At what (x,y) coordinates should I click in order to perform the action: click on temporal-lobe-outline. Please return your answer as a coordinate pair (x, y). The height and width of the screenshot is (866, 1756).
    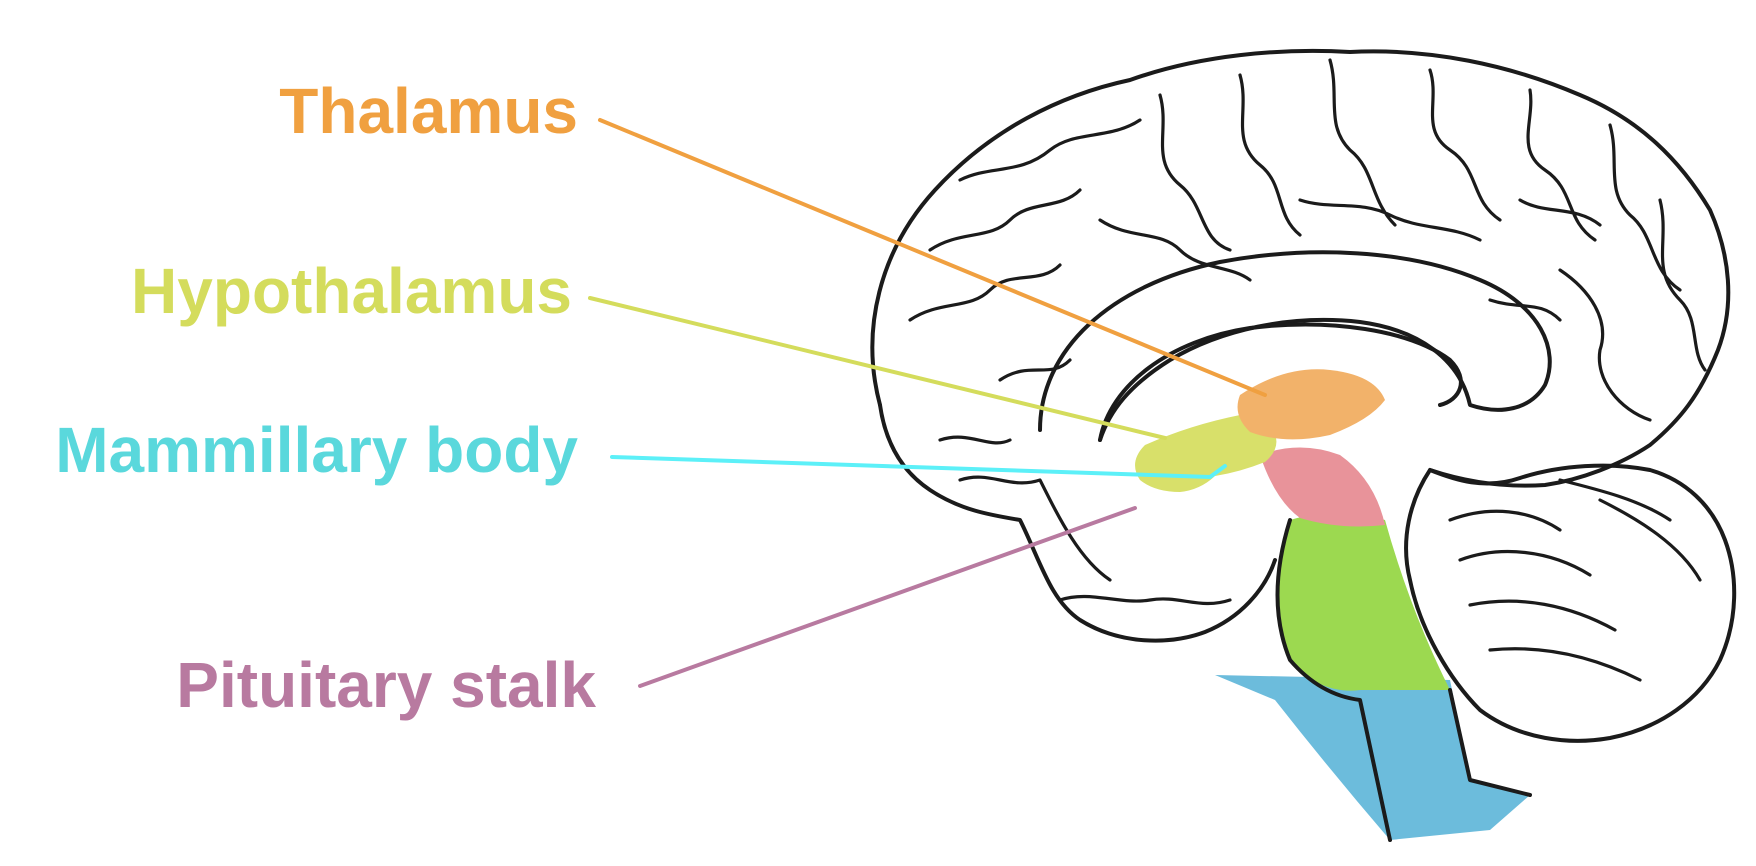
    Looking at the image, I should click on (1077, 523).